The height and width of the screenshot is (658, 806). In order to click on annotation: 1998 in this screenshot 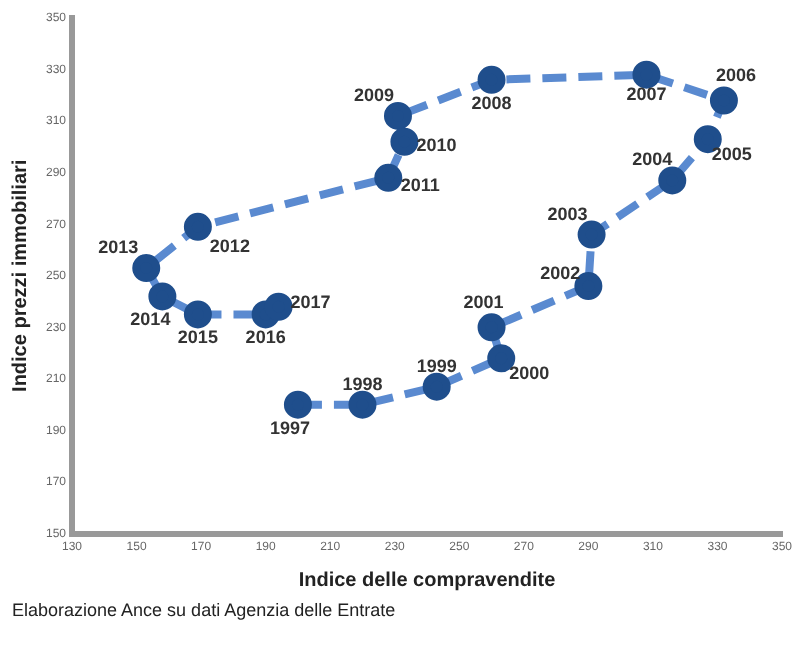, I will do `click(362, 383)`.